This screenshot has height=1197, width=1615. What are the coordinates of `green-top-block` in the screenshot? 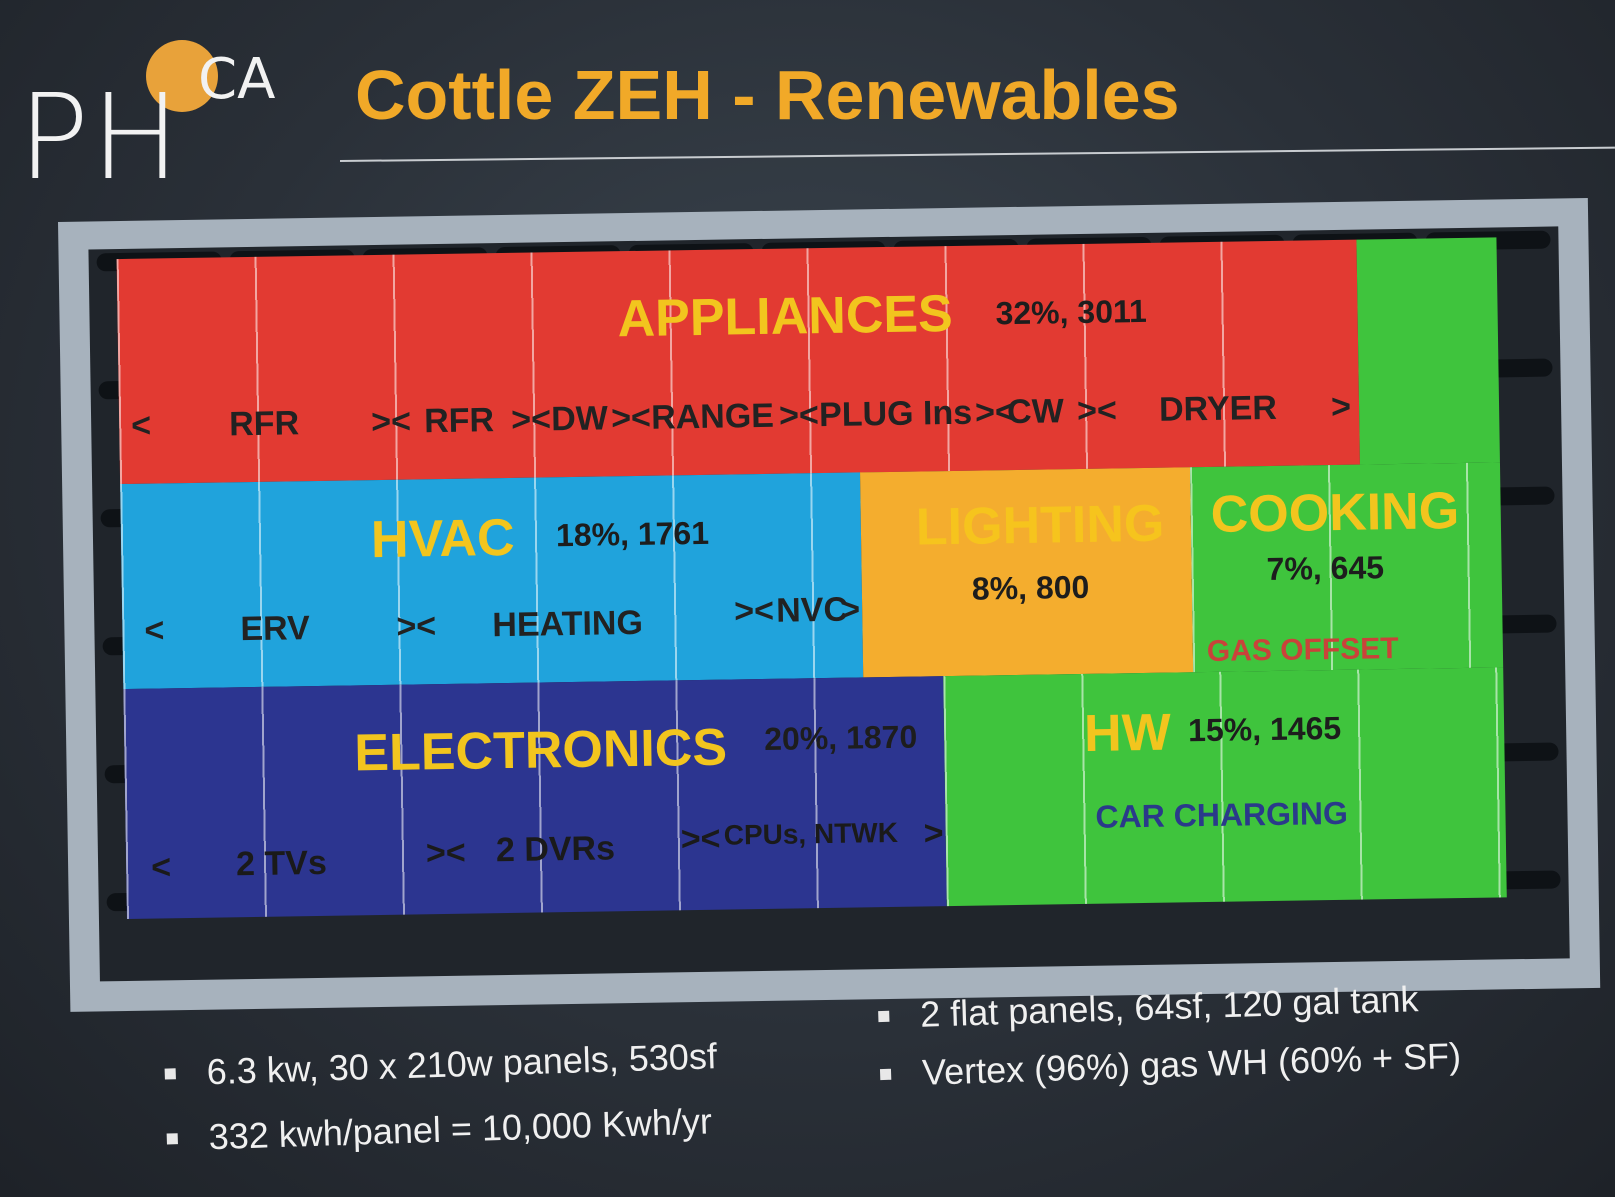 It's located at (1428, 351).